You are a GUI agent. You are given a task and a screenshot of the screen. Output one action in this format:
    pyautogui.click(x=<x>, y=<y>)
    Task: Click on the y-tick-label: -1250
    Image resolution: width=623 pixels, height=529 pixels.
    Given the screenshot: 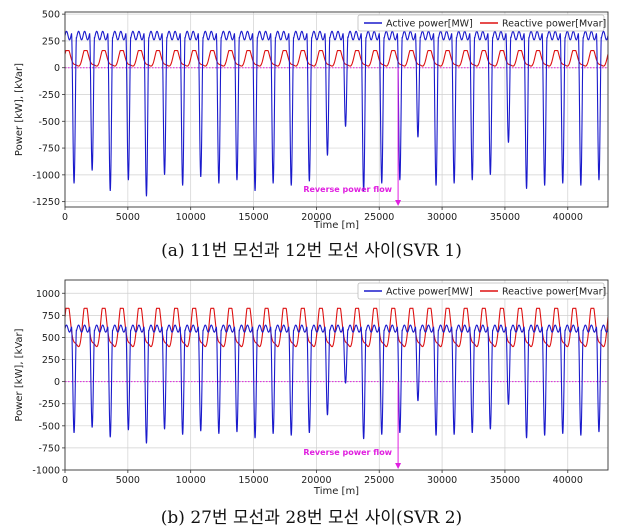 What is the action you would take?
    pyautogui.click(x=46, y=202)
    